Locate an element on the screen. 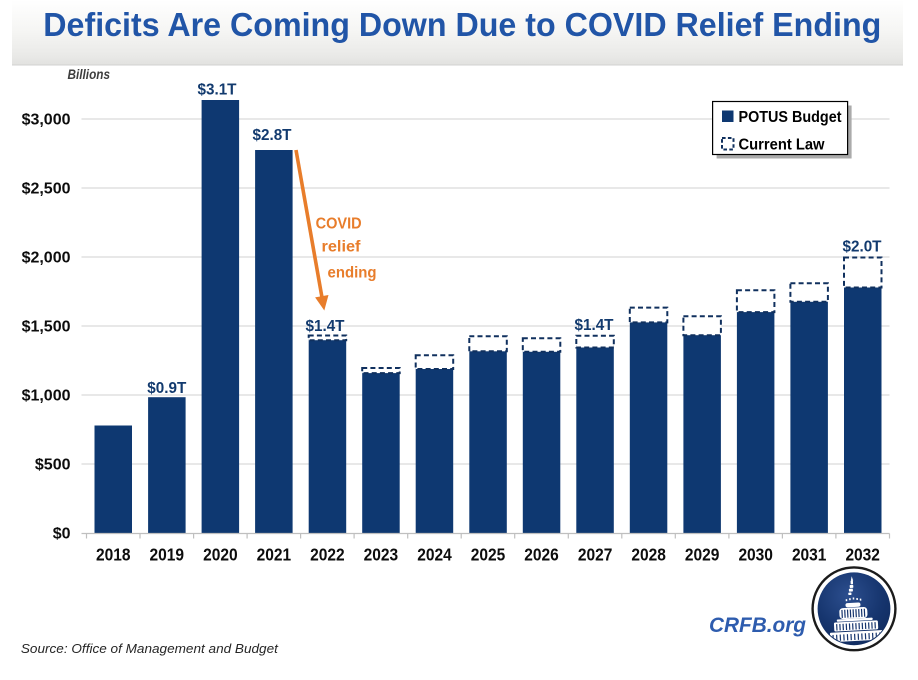  svg-text: $2,000 is located at coordinates (46, 258).